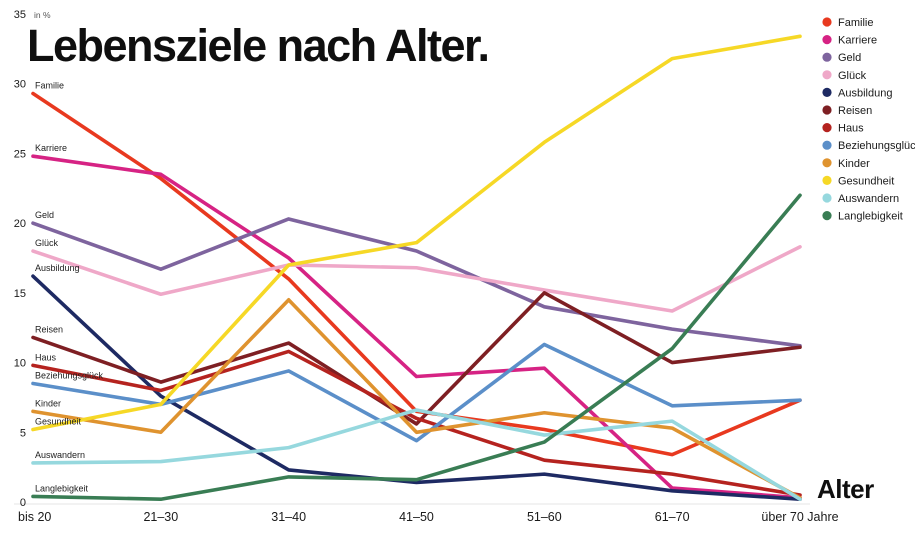 The width and height of the screenshot is (915, 533). I want to click on legend-swatch-auswandern, so click(827, 198).